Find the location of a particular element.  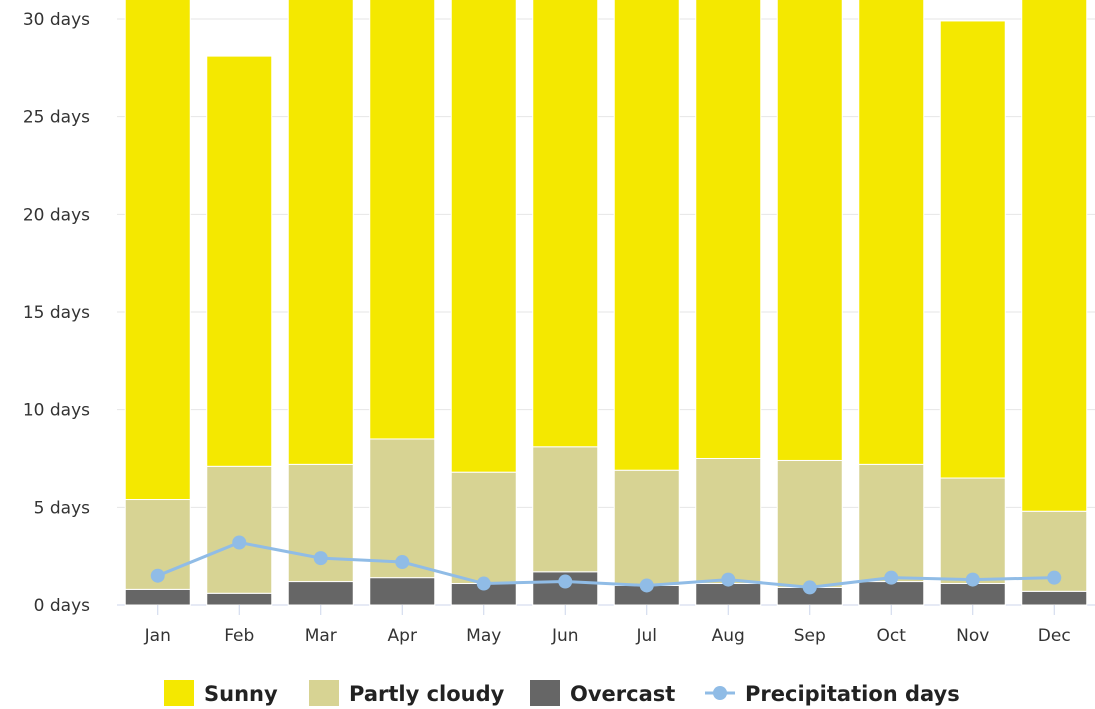

bar-partly-cloudy-apr is located at coordinates (402, 508).